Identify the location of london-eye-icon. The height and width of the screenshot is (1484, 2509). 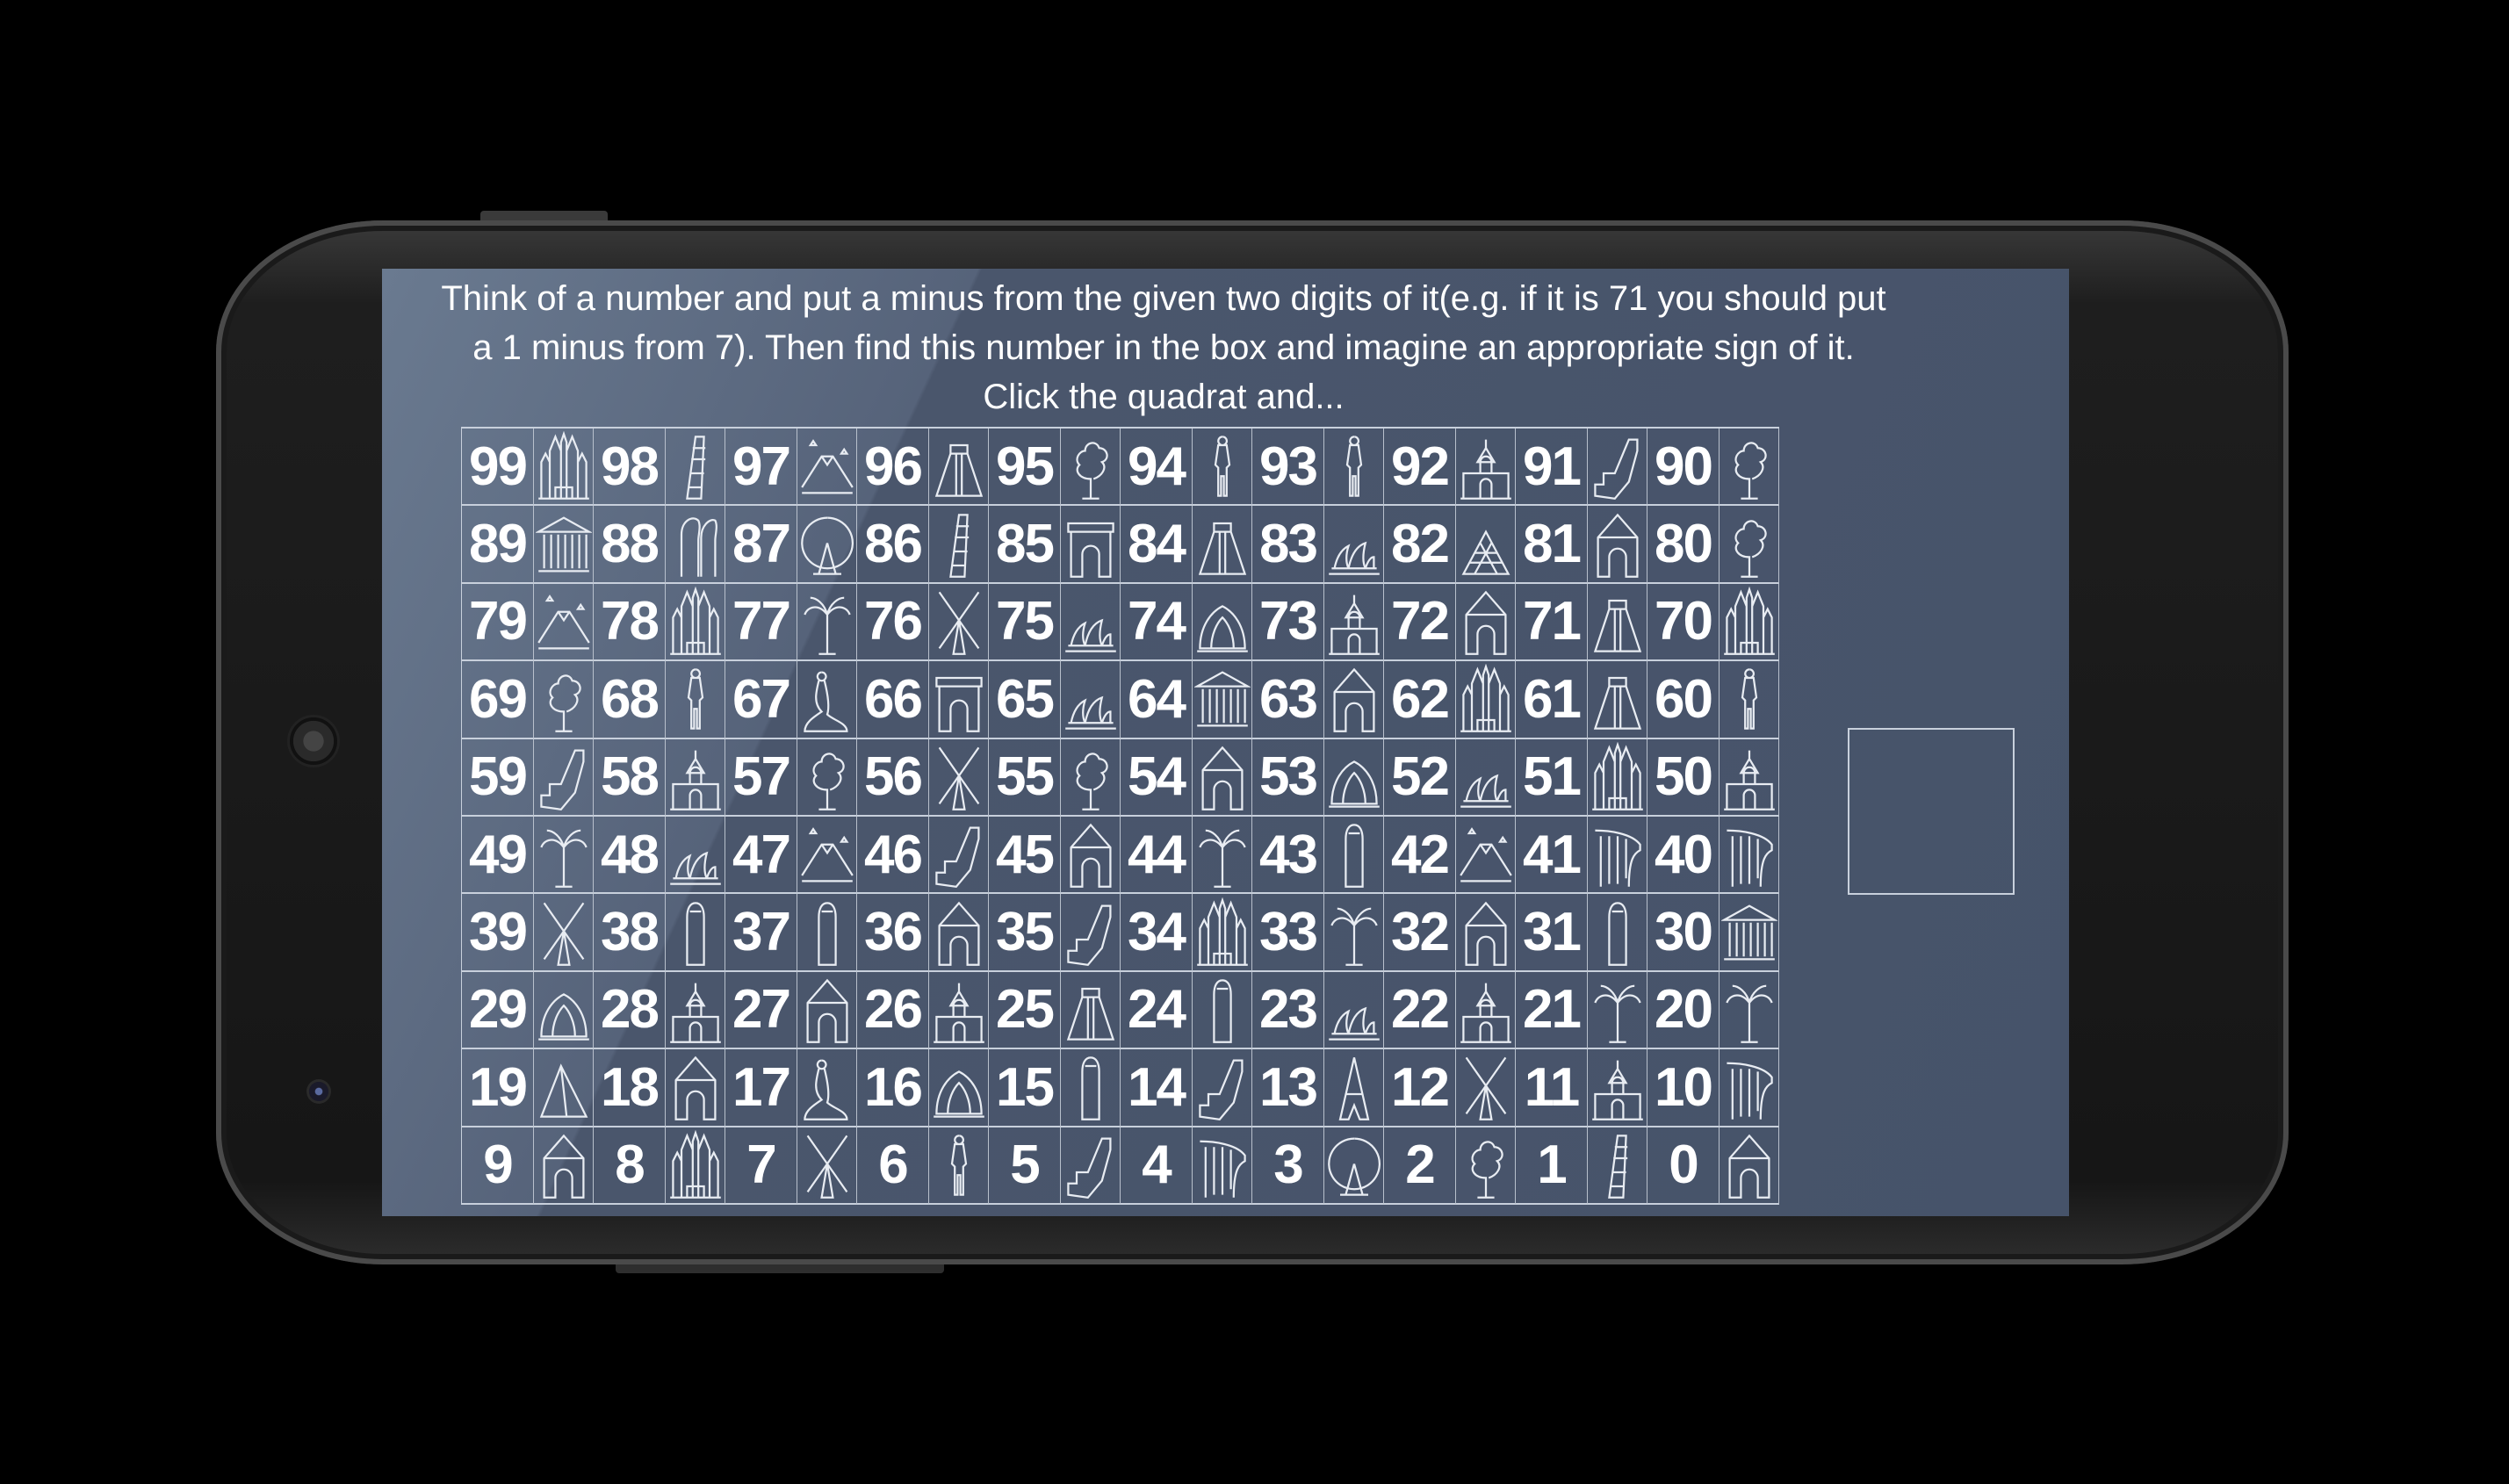
(827, 545).